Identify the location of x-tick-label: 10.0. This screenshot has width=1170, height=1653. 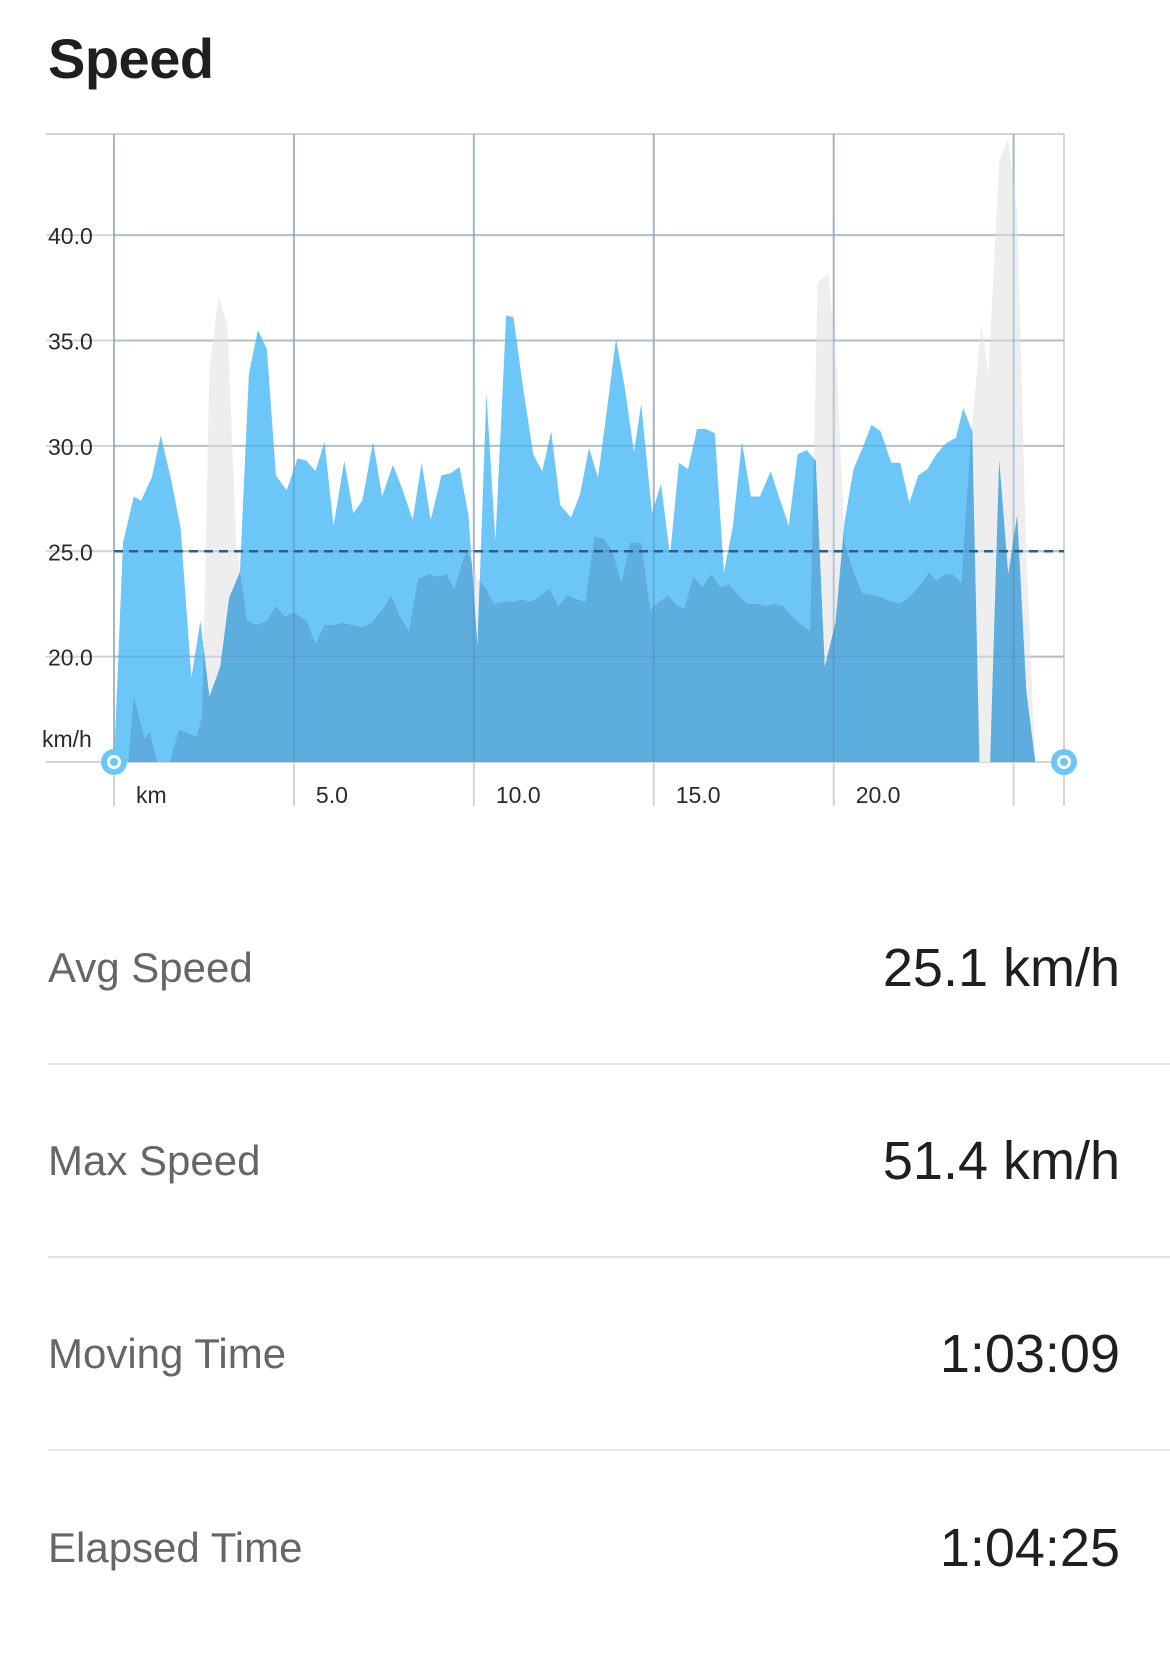
(518, 795).